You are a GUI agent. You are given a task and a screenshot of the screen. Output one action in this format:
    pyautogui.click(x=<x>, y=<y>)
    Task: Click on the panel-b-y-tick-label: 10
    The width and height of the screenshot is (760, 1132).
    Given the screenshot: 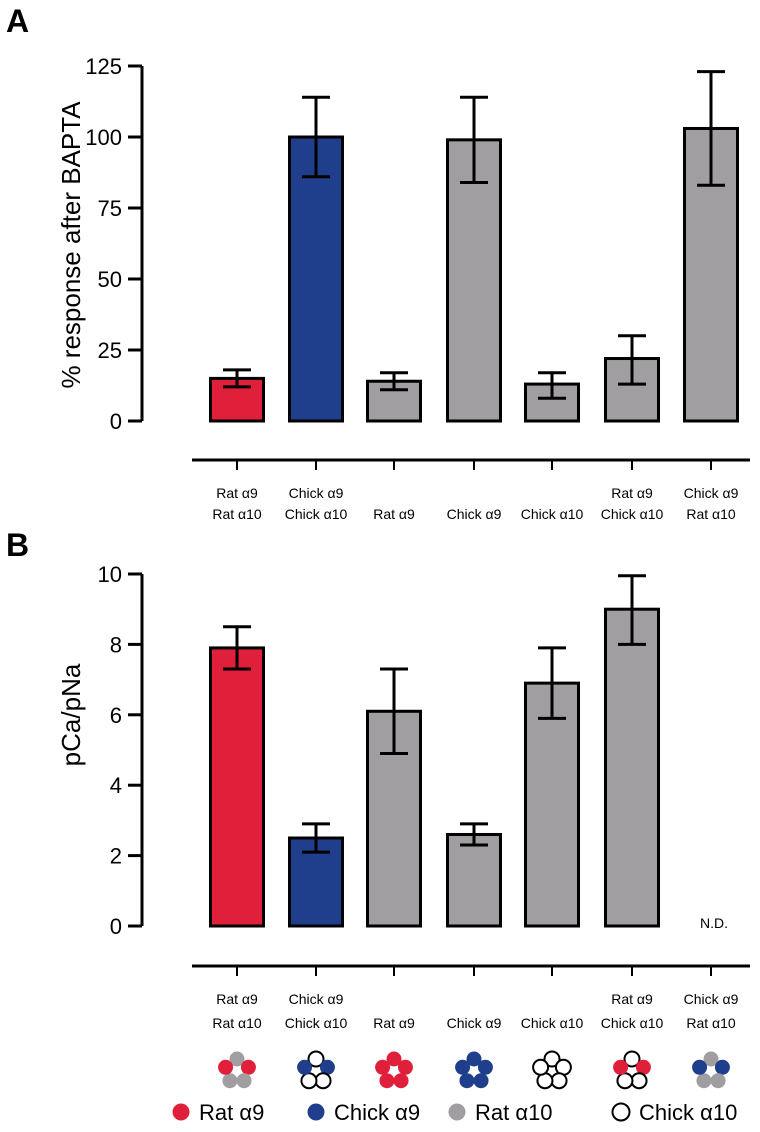 What is the action you would take?
    pyautogui.click(x=110, y=574)
    